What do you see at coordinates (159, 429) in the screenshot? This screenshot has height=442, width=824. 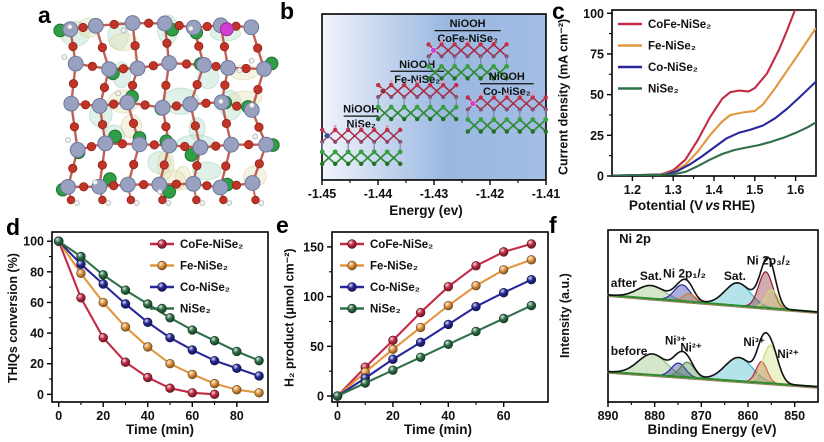 I see `d-x-axis-title: Time (min)` at bounding box center [159, 429].